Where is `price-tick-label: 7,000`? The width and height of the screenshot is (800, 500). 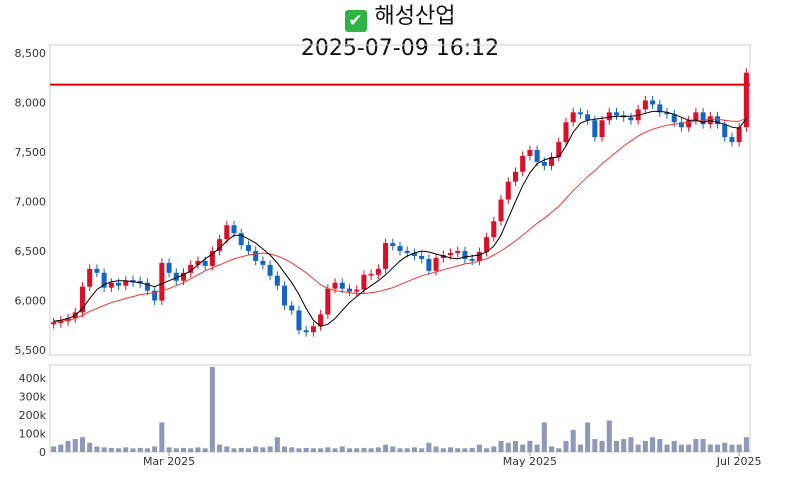
price-tick-label: 7,000 is located at coordinates (31, 201).